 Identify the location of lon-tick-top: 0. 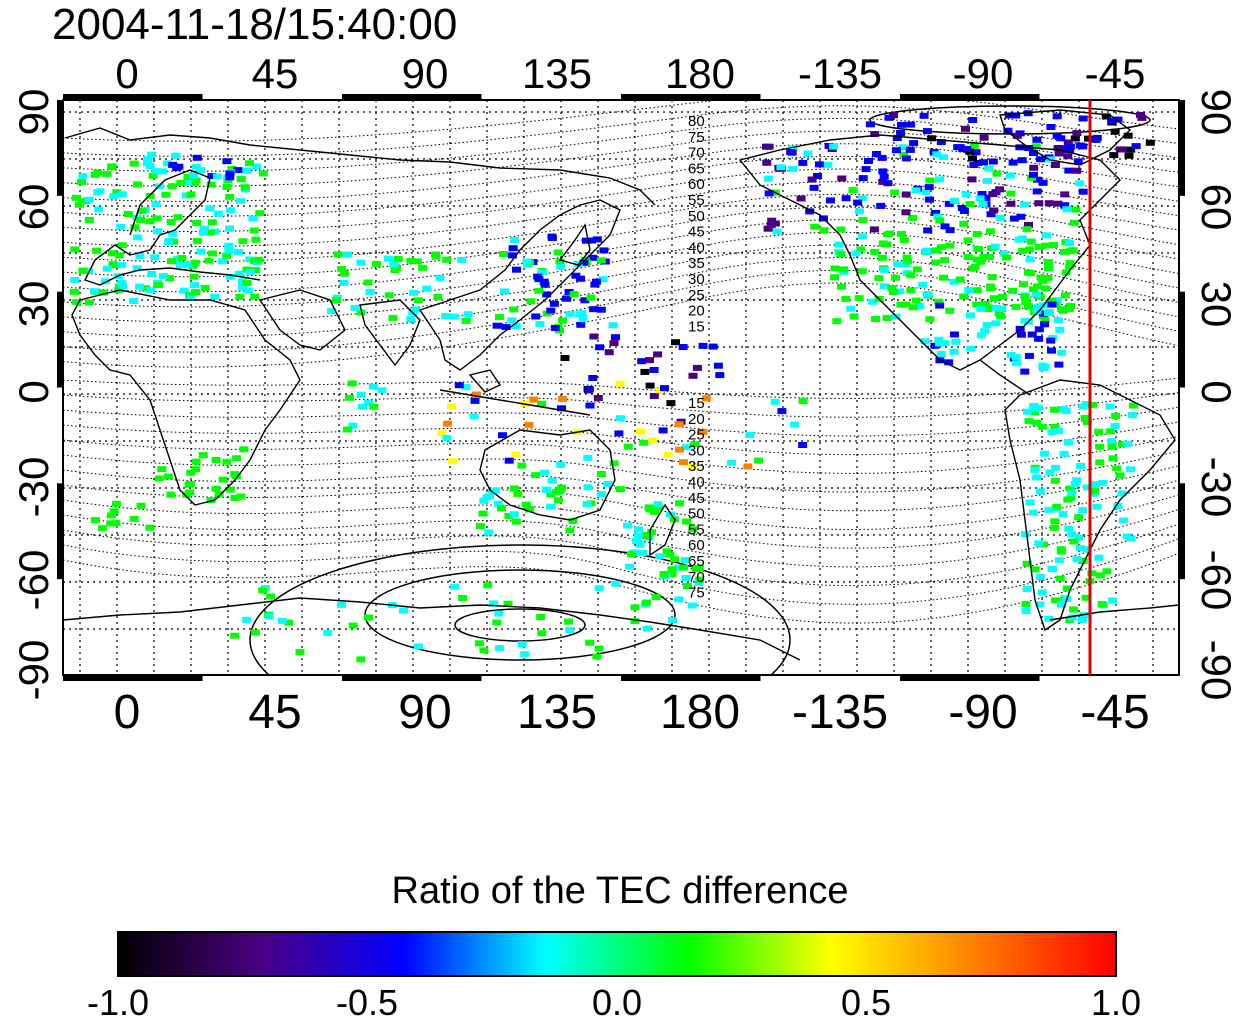
(126, 73).